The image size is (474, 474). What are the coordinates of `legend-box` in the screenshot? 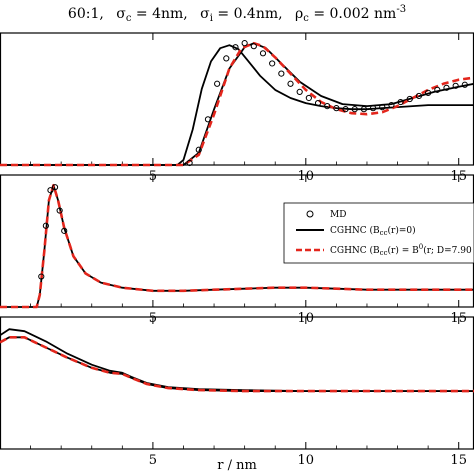 It's located at (378, 233).